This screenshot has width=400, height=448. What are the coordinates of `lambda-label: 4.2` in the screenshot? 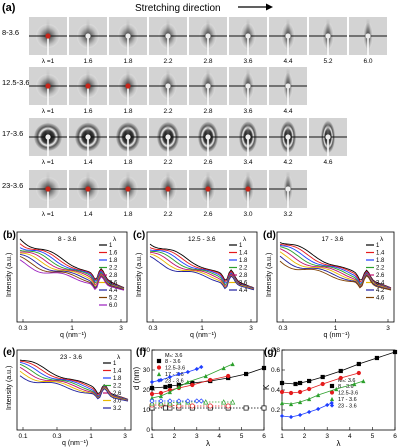 It's located at (287, 162).